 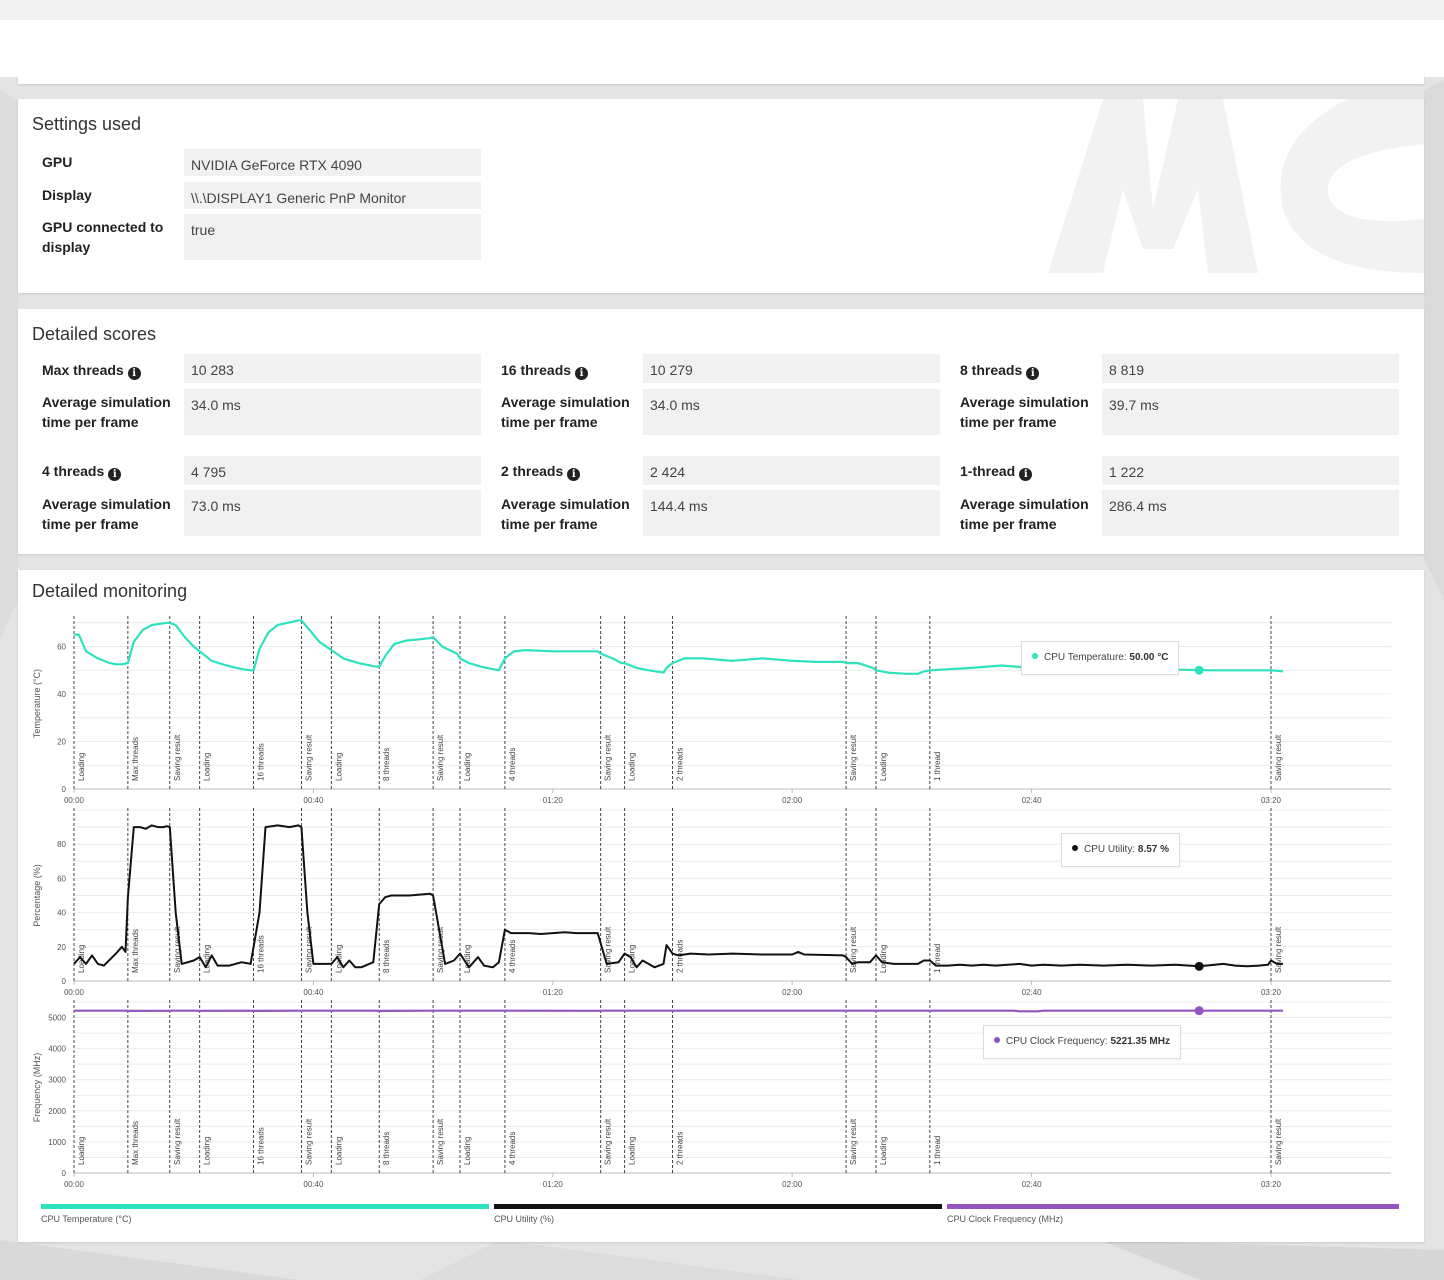 What do you see at coordinates (87, 124) in the screenshot?
I see `settings-title: Settings used` at bounding box center [87, 124].